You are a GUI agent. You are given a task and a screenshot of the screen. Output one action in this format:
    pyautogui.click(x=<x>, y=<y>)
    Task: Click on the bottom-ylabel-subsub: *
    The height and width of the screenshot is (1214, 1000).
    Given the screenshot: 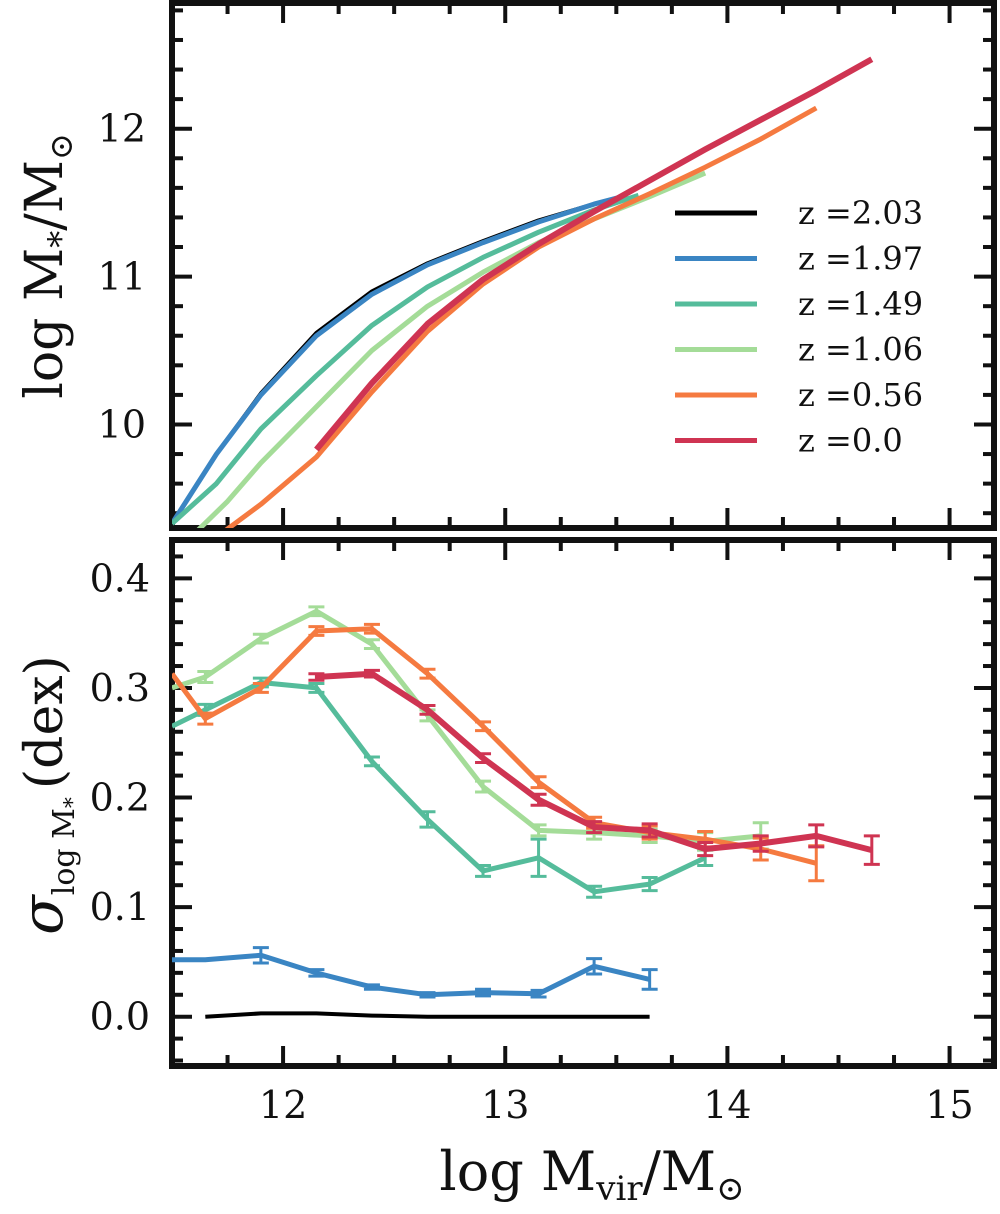 What is the action you would take?
    pyautogui.click(x=73, y=802)
    